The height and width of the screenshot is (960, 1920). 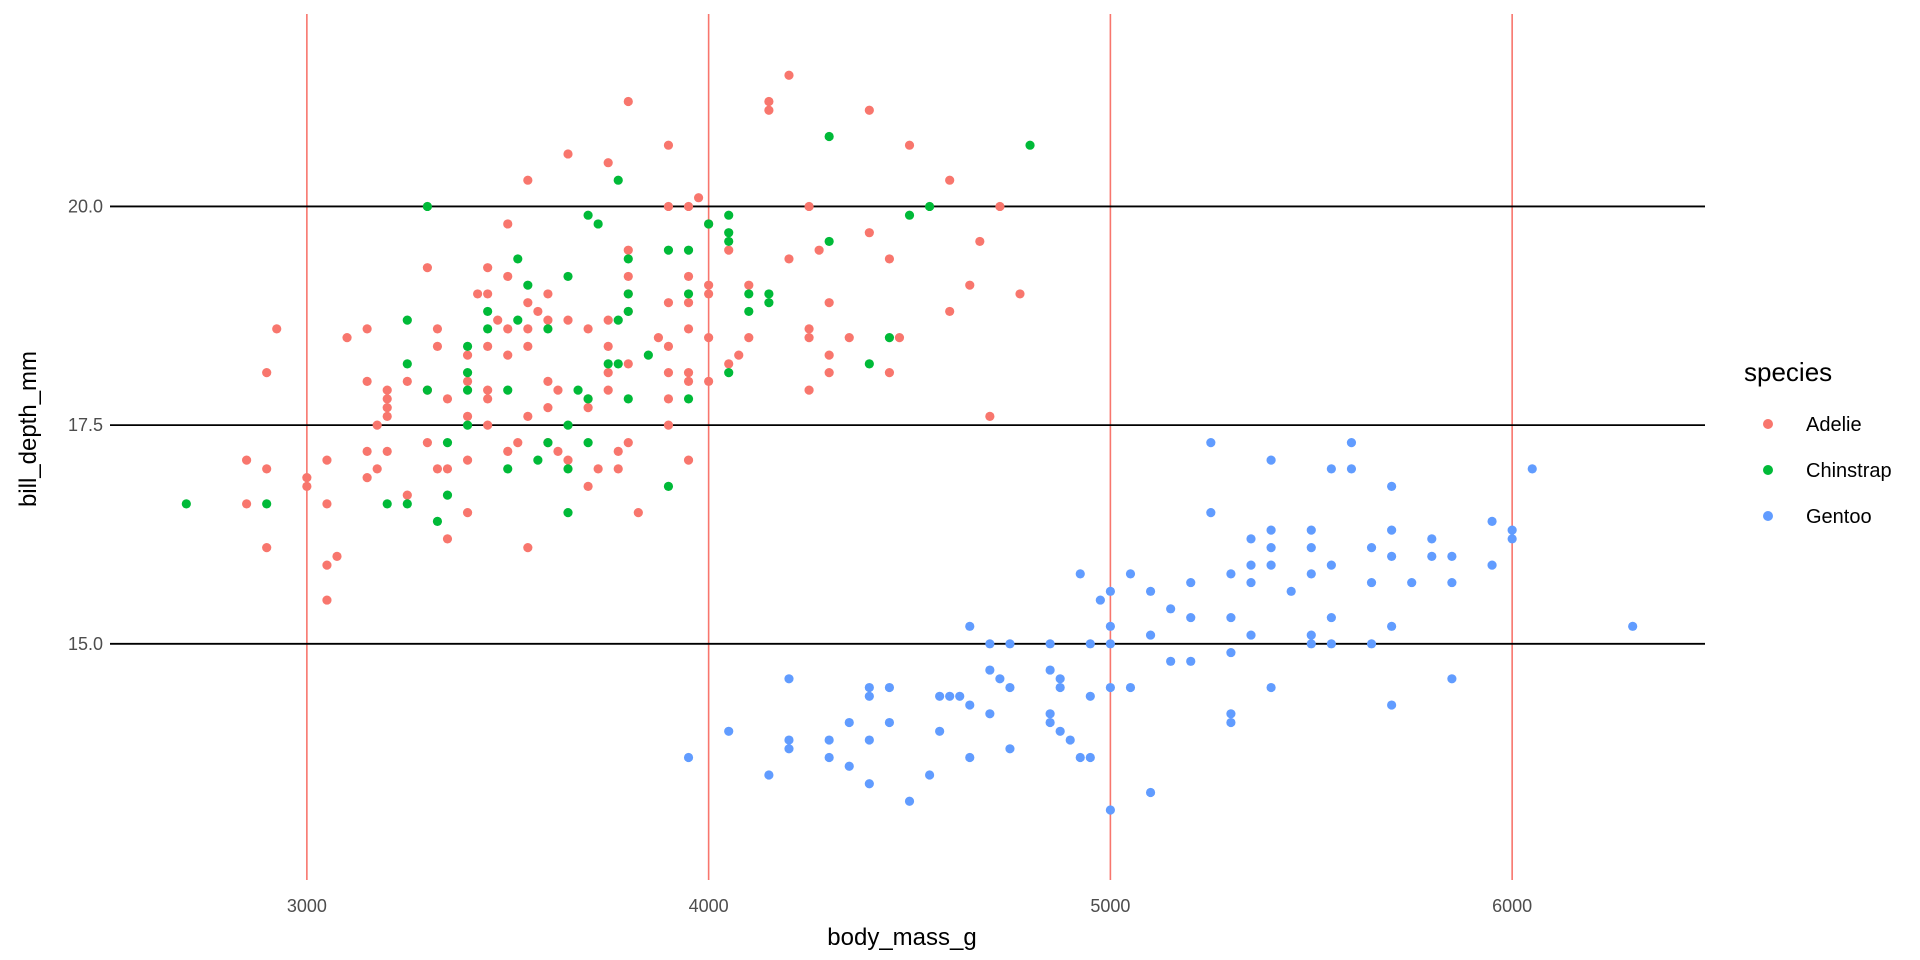 What do you see at coordinates (1512, 906) in the screenshot?
I see `x-tick-label: 6000` at bounding box center [1512, 906].